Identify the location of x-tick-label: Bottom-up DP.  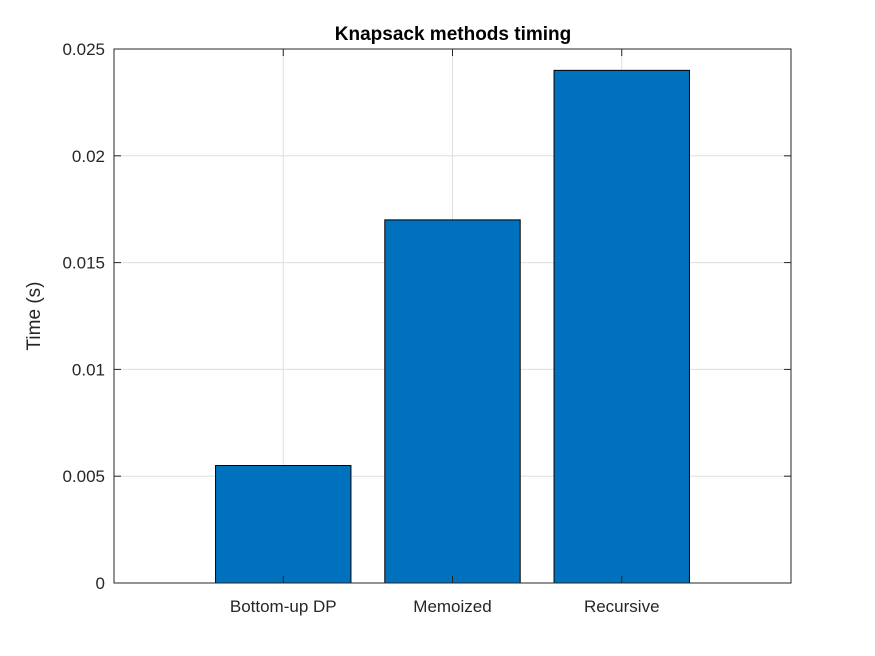
(283, 606).